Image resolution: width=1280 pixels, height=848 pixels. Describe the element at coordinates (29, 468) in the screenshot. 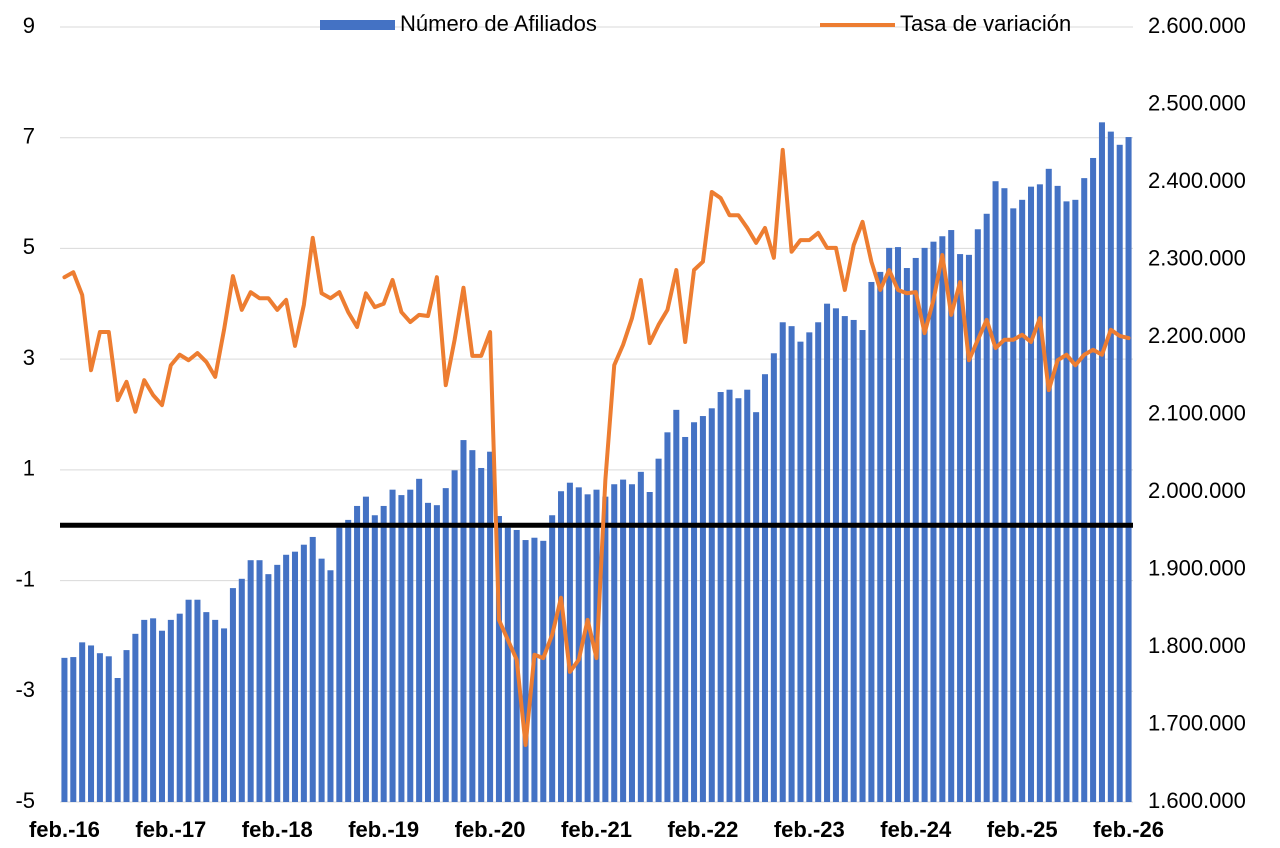

I see `y-tick-label: 1` at that location.